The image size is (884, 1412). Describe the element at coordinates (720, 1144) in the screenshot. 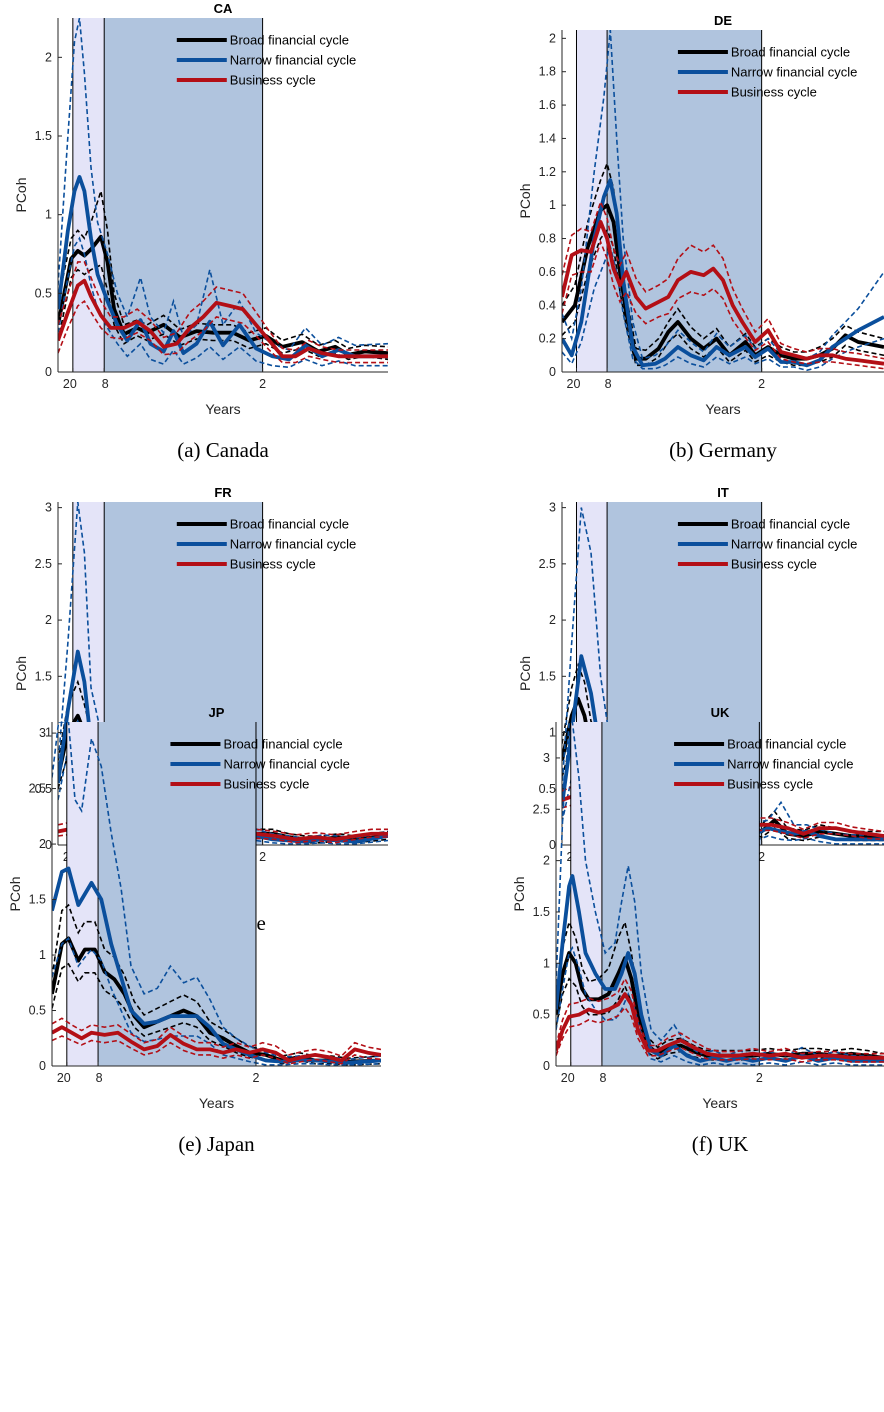

I see `panel-caption: (f) UK` at that location.